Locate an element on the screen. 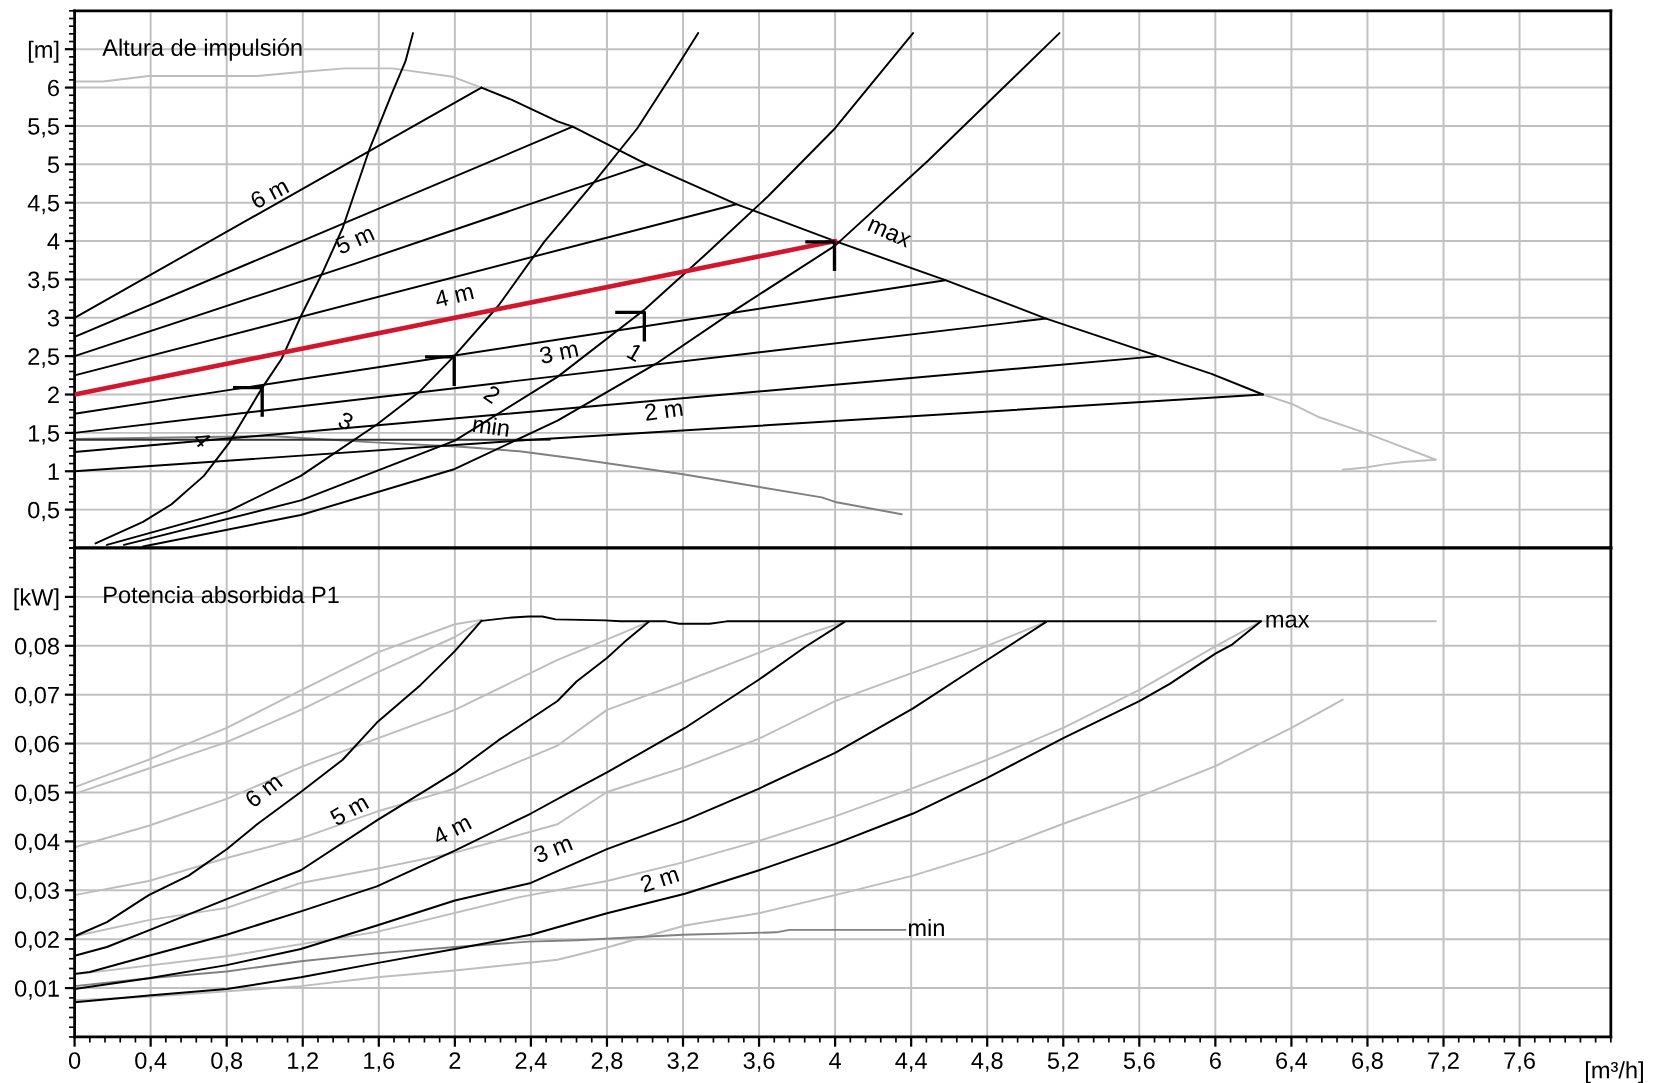 The width and height of the screenshot is (1654, 1083). y-tick-label: 2,5 is located at coordinates (44, 358).